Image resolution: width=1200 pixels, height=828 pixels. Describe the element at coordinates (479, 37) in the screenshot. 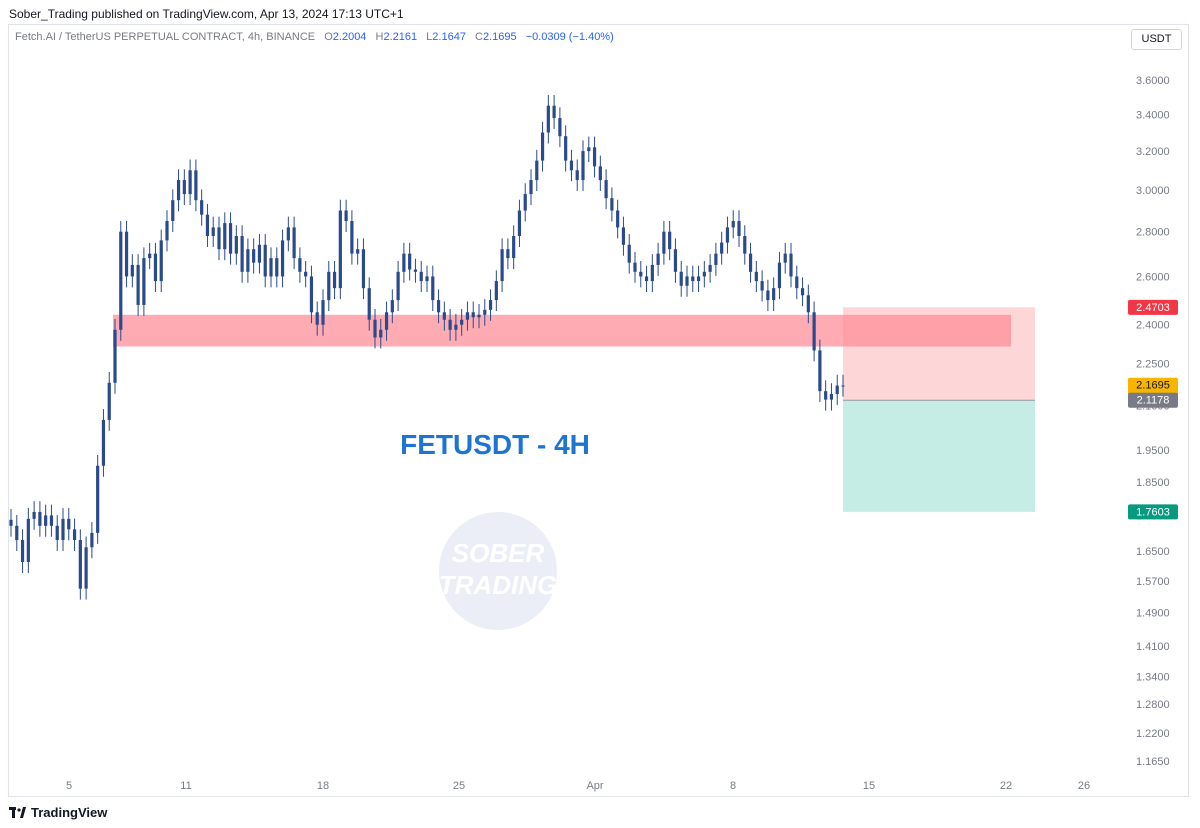

I see `close-label: C` at that location.